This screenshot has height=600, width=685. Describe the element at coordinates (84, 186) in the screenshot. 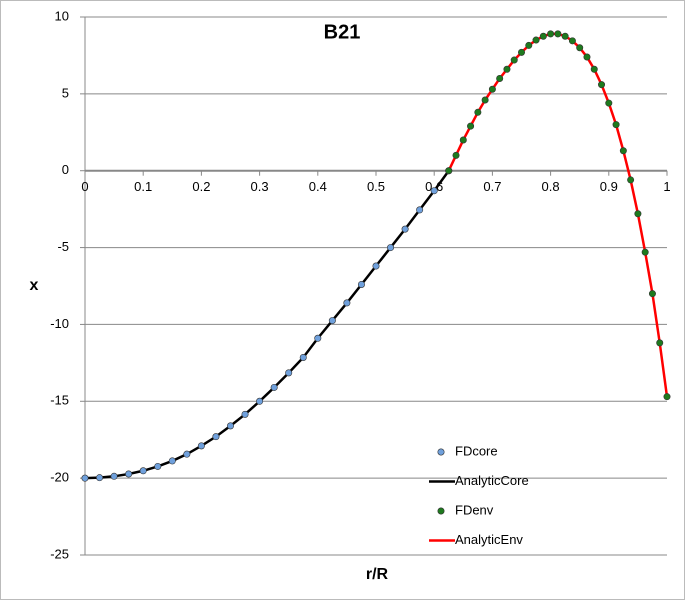

I see `x-tick-label: 0` at that location.